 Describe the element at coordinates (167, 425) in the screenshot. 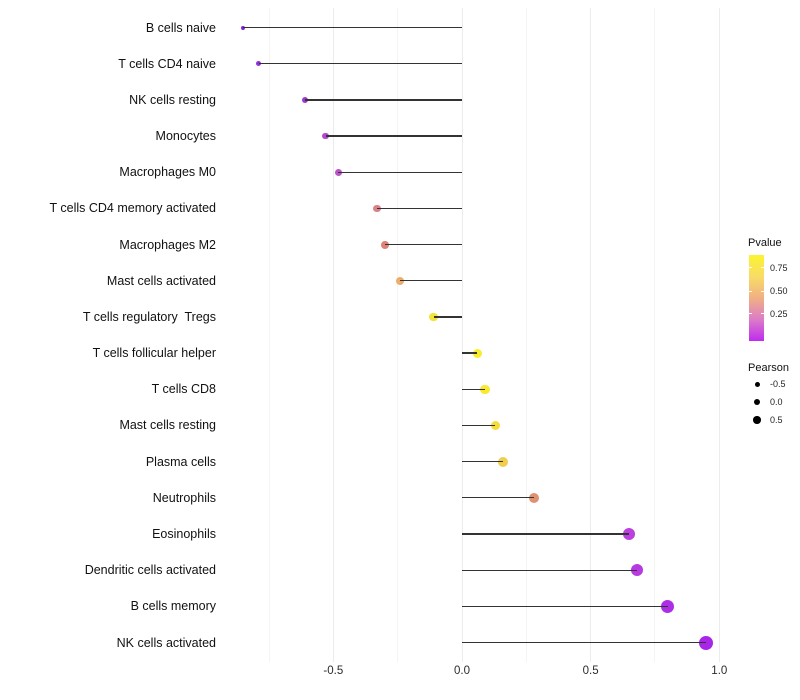

I see `y-axis-label: Mast cells resting` at that location.